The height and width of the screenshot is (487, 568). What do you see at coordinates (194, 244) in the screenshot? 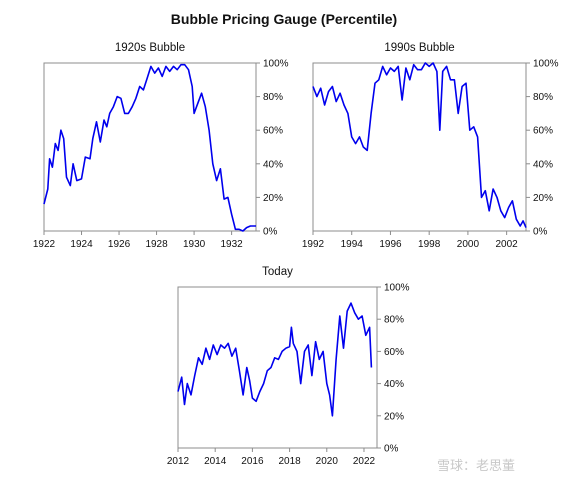
I see `x-tick-label: 1930` at bounding box center [194, 244].